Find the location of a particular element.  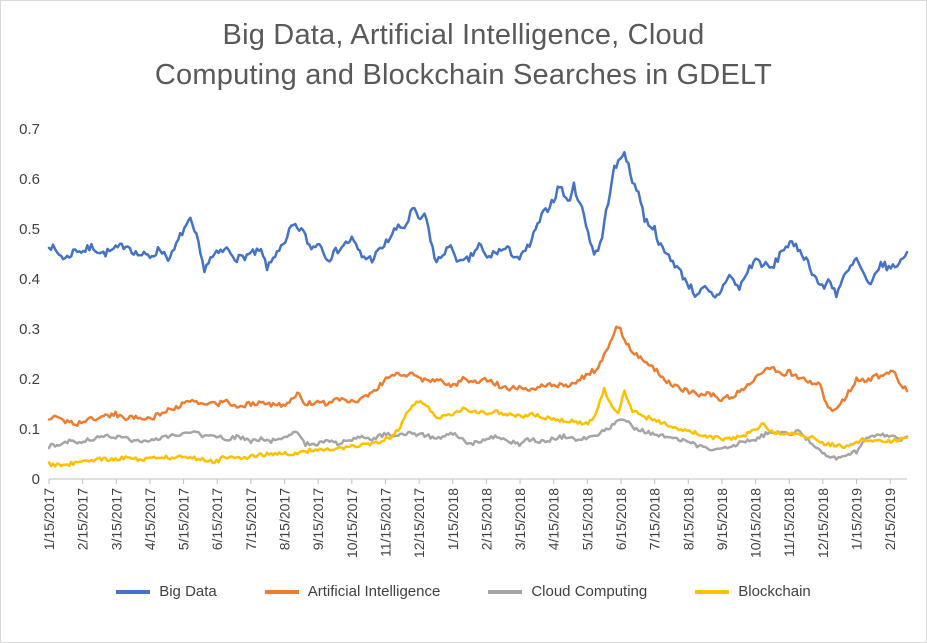

chart-title-line-1: Big Data, Artificial Intelligence, Cloud is located at coordinates (463, 35).